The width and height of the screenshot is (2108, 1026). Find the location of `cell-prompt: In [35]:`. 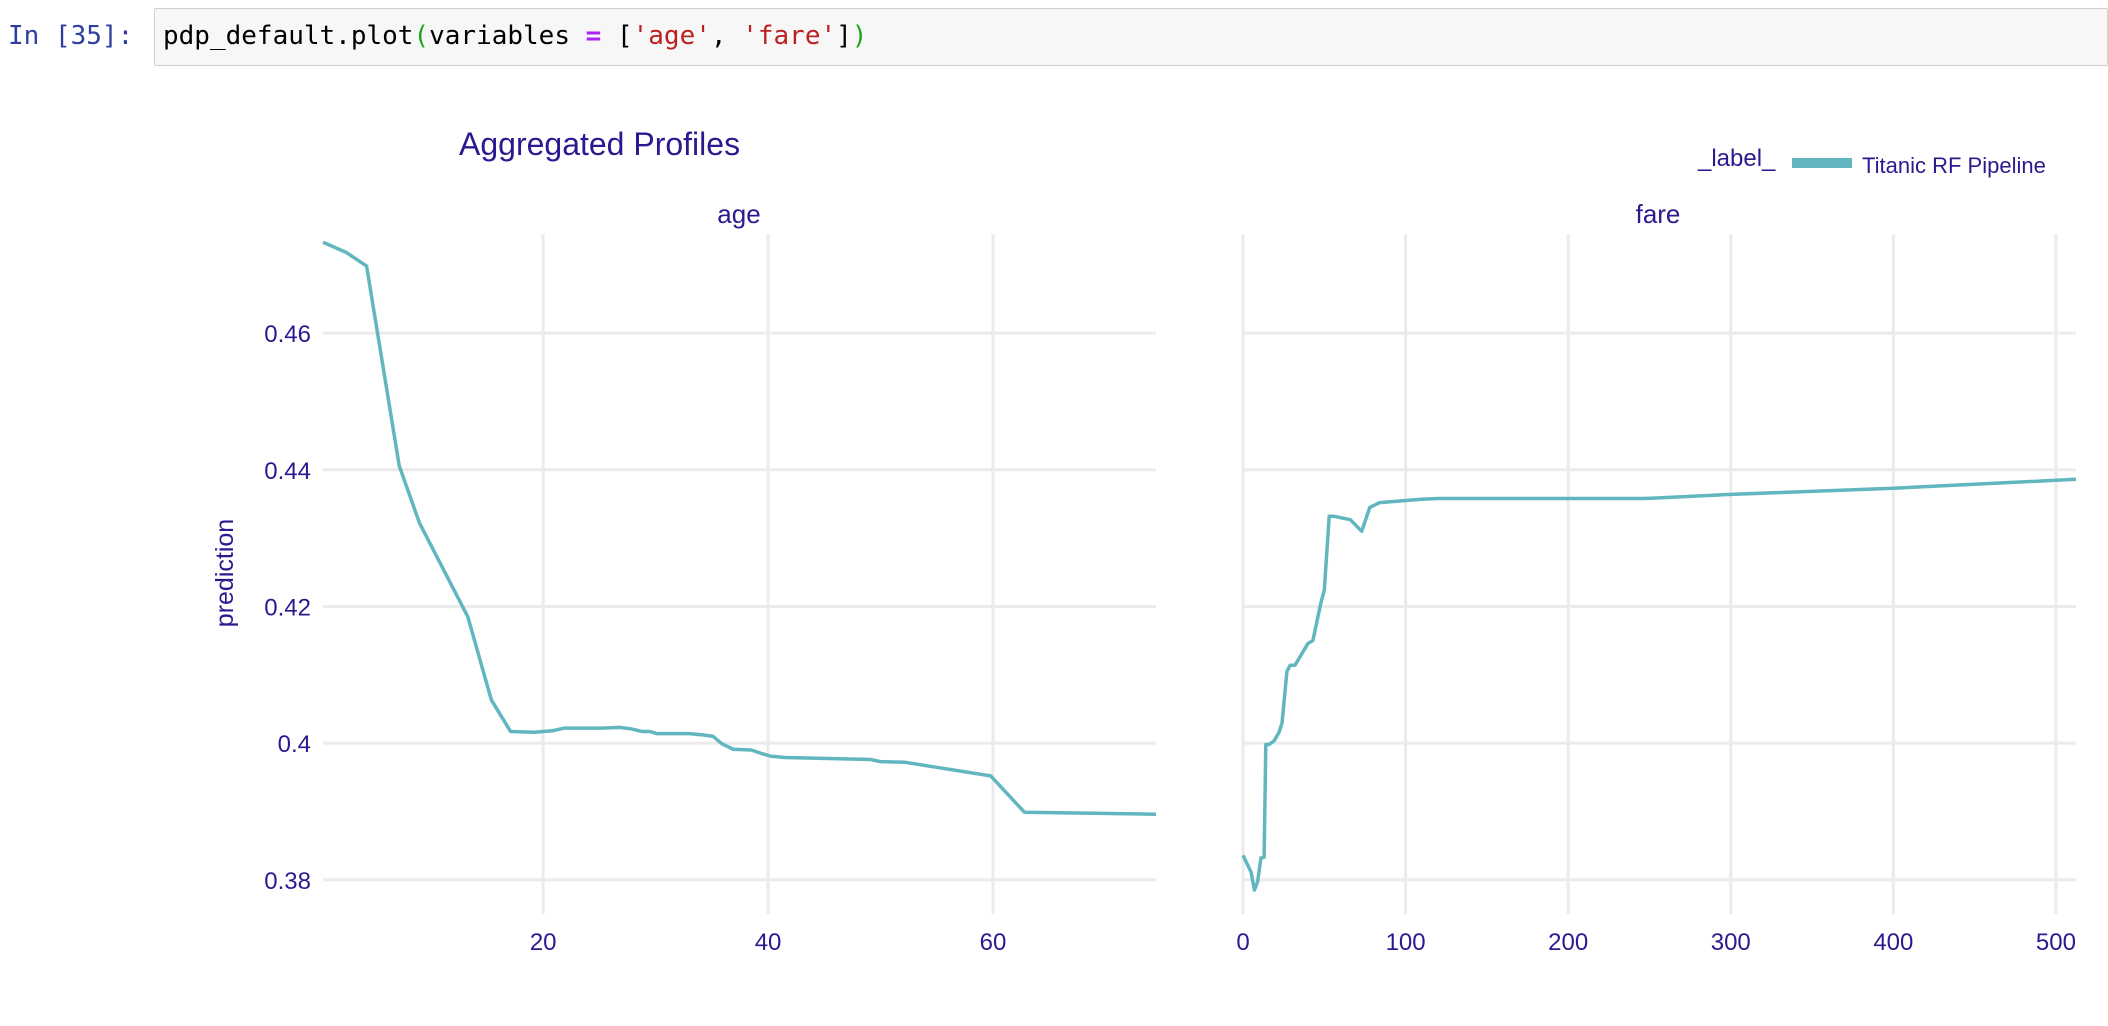

cell-prompt: In [35]: is located at coordinates (71, 36).